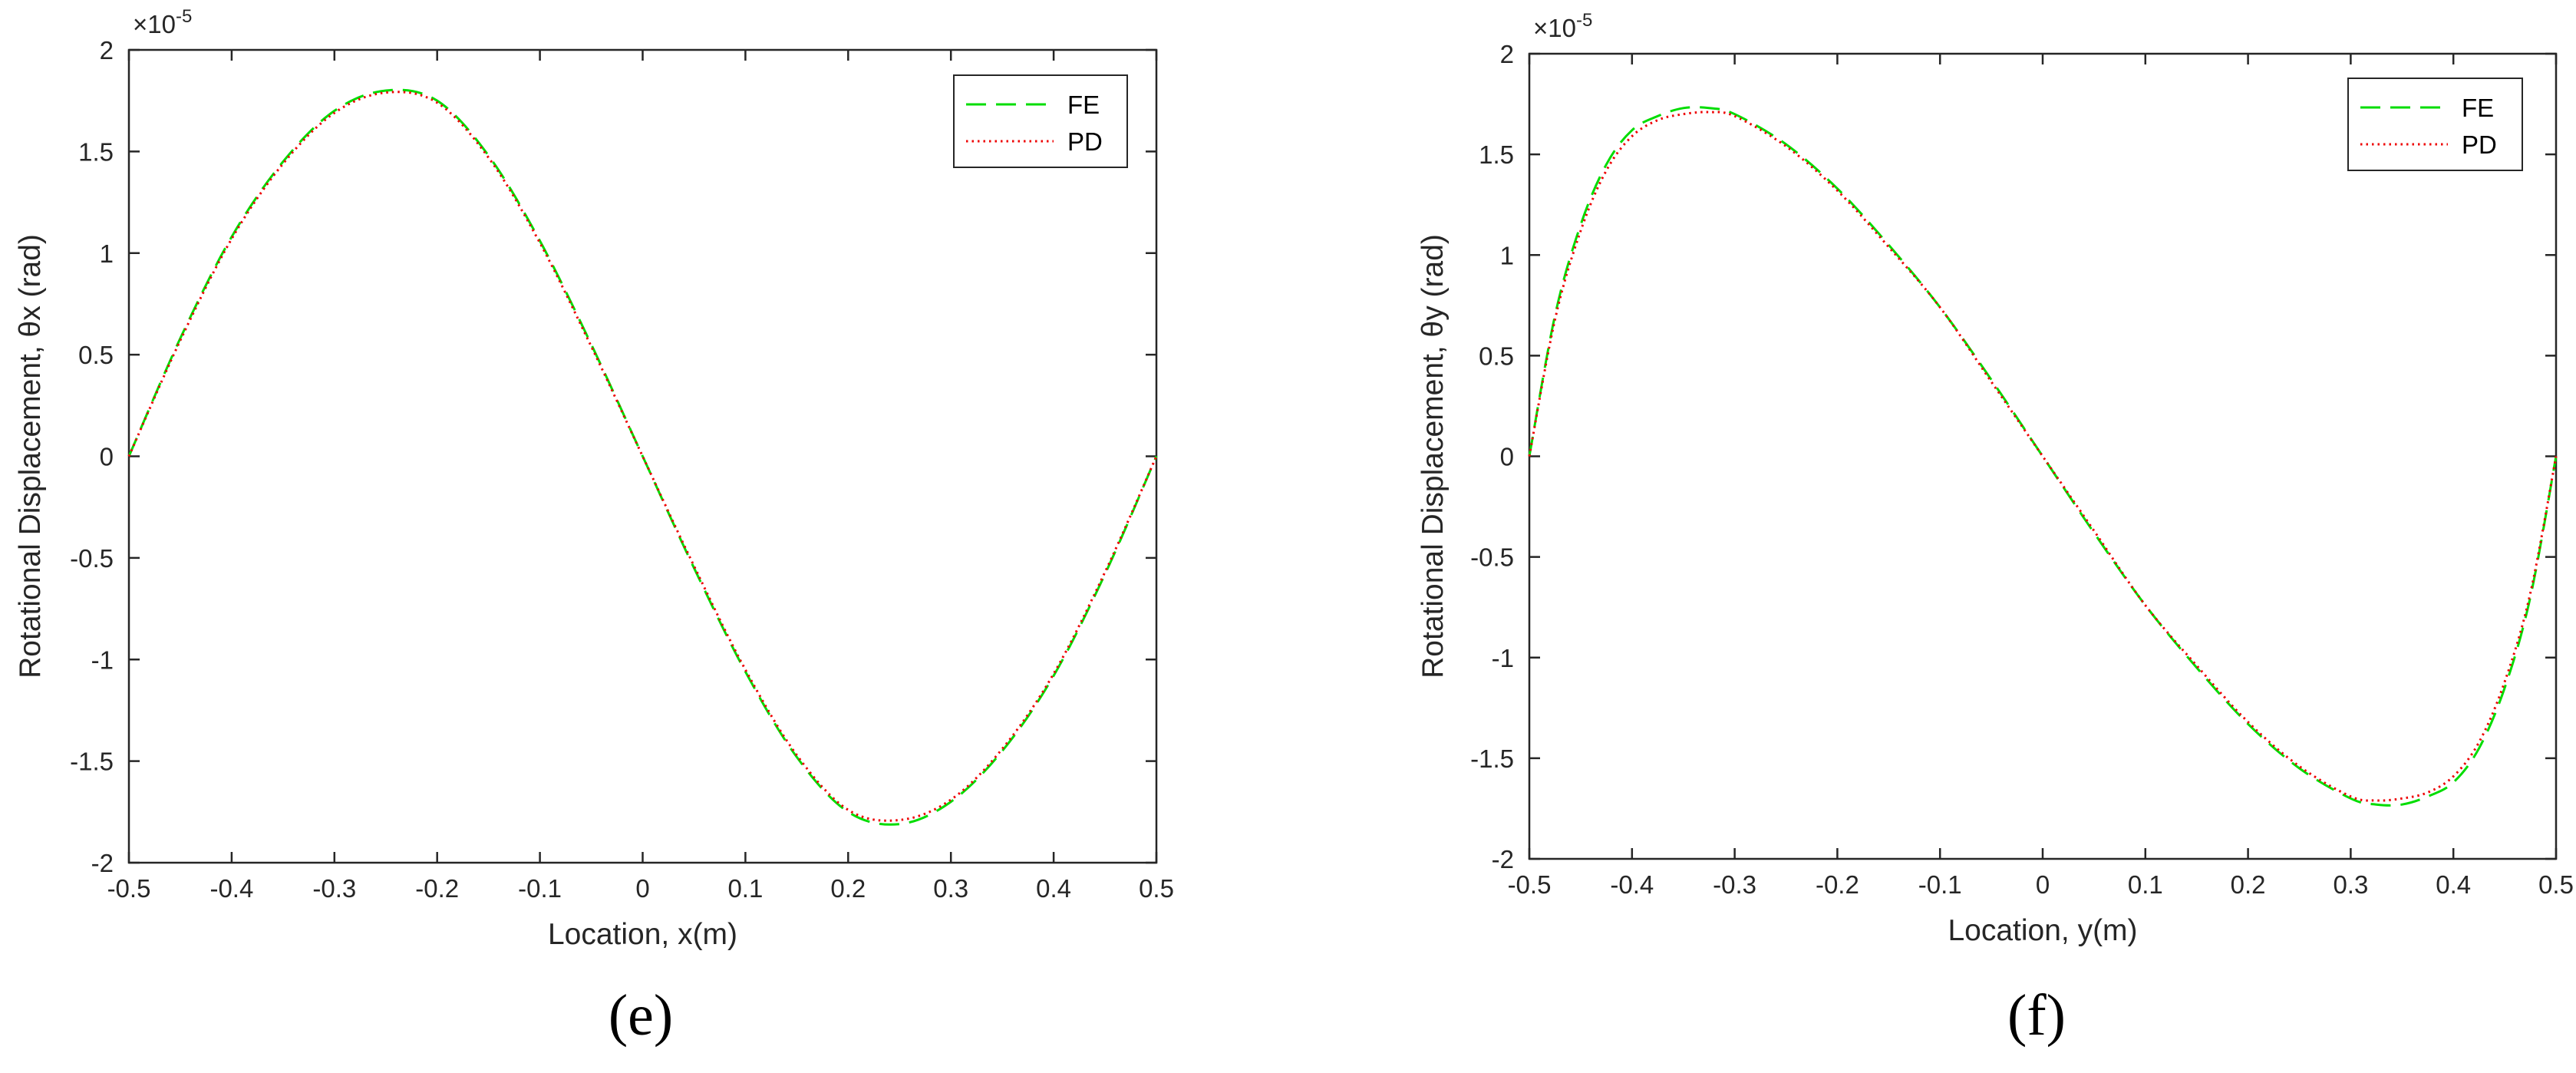  Describe the element at coordinates (2043, 884) in the screenshot. I see `c1-x-tick-label: 0` at that location.